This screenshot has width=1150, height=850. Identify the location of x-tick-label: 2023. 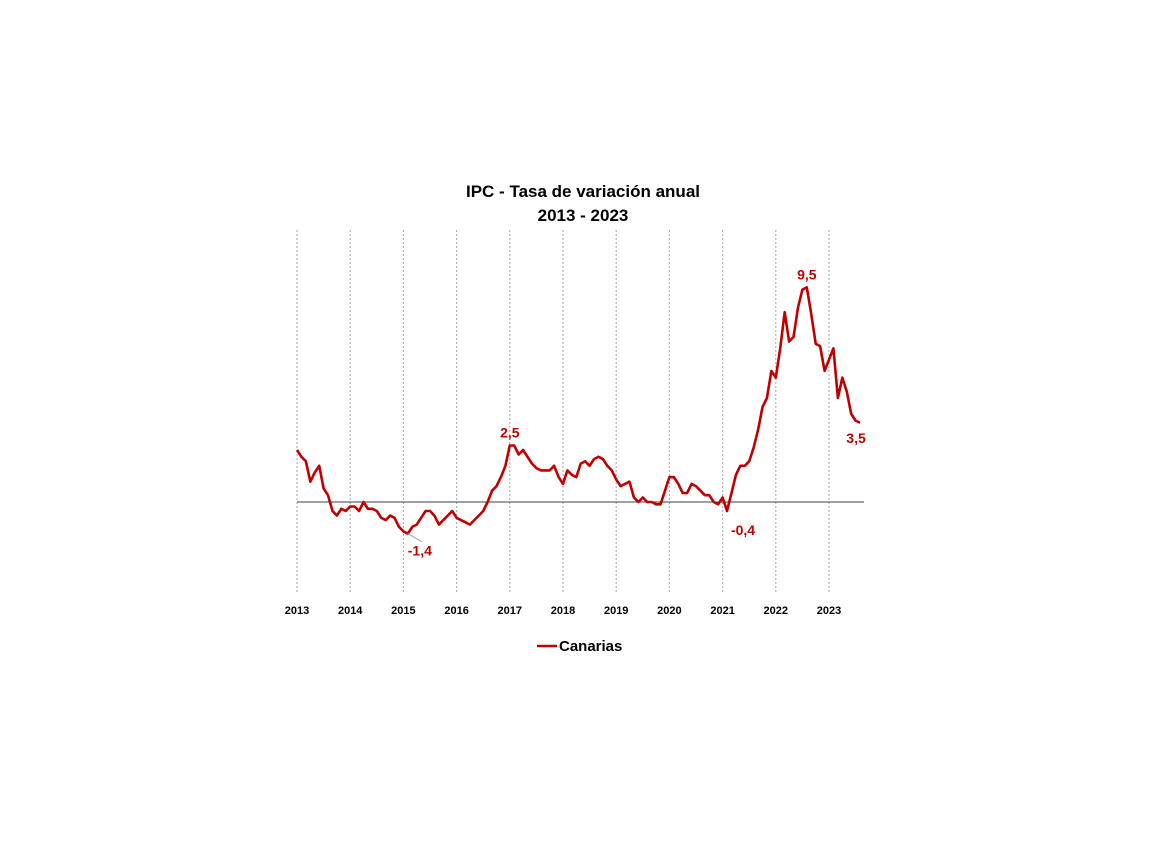
(829, 611).